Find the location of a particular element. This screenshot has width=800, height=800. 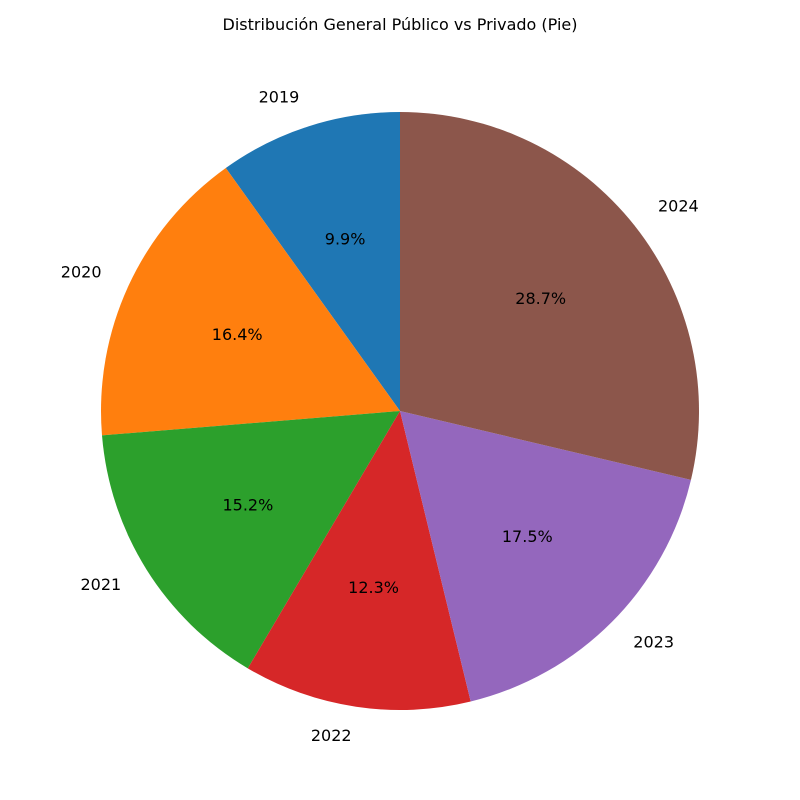

pct-label-2024: 28.7% is located at coordinates (540, 298).